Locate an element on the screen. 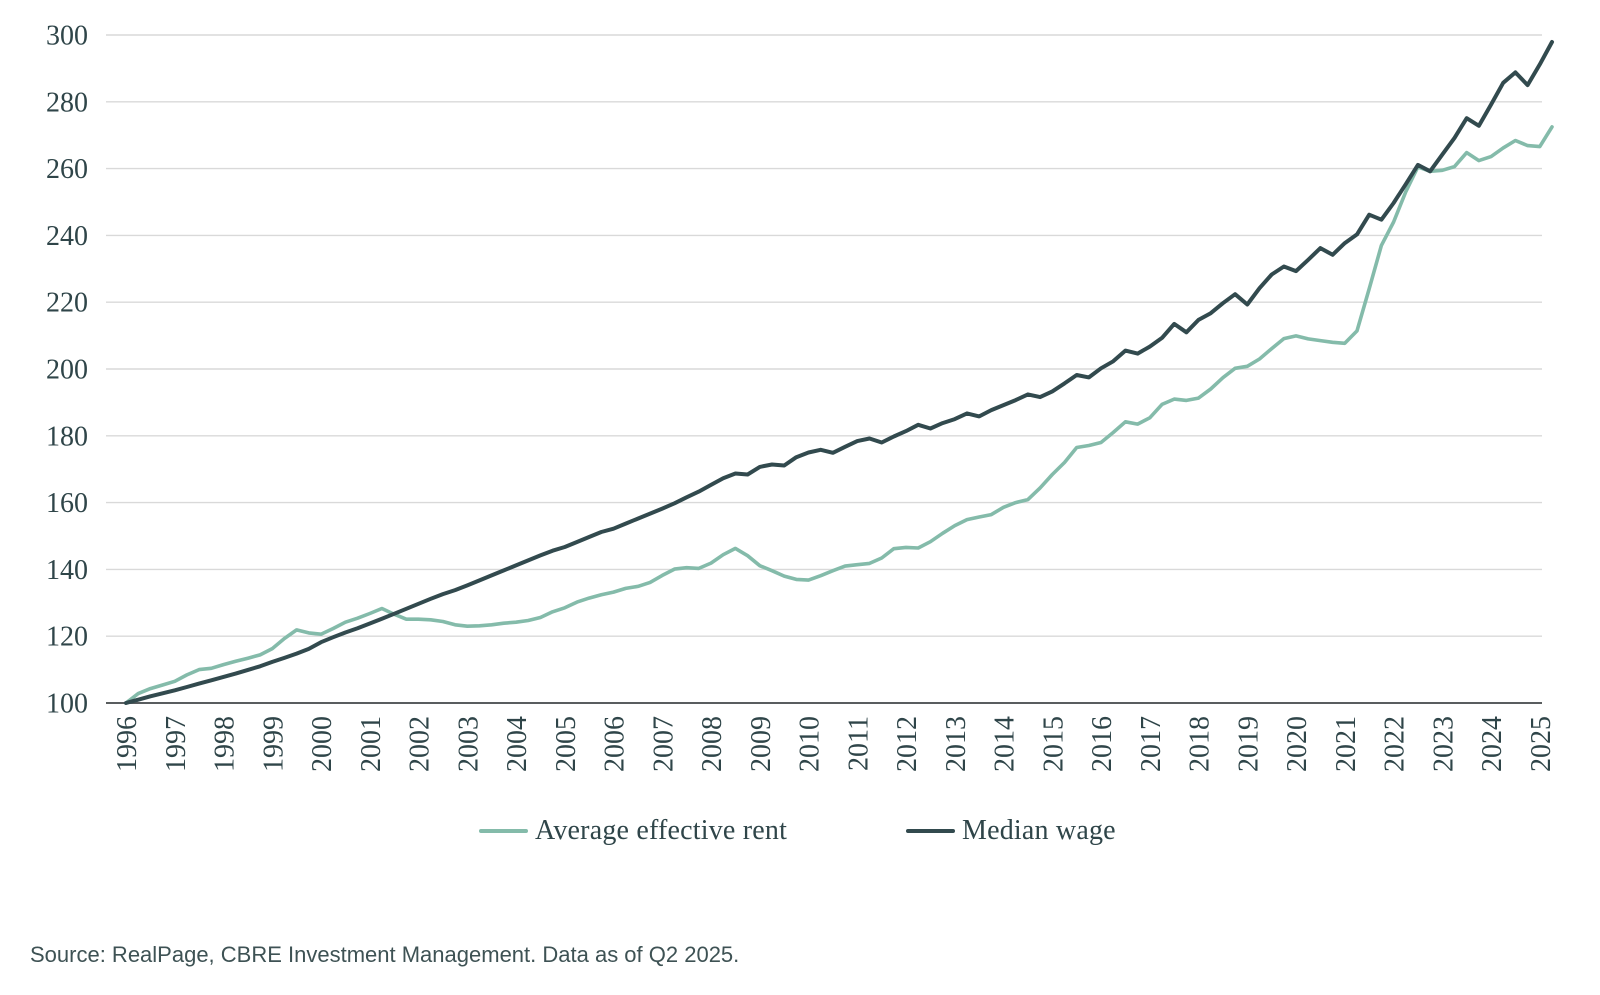 This screenshot has width=1600, height=995. legend-label-average-effective-rent: Average effective rent is located at coordinates (661, 830).